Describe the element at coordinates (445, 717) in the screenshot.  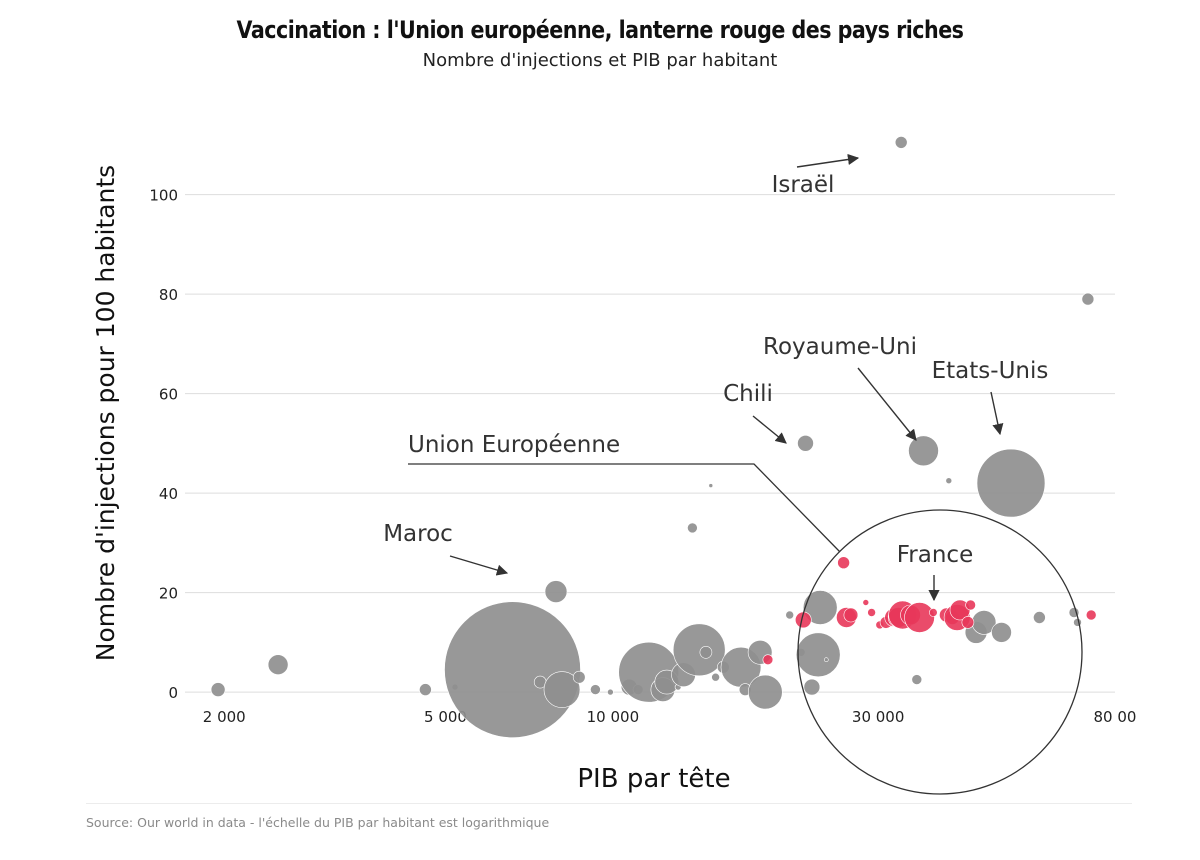
I see `x-tick-label: 5 000` at that location.